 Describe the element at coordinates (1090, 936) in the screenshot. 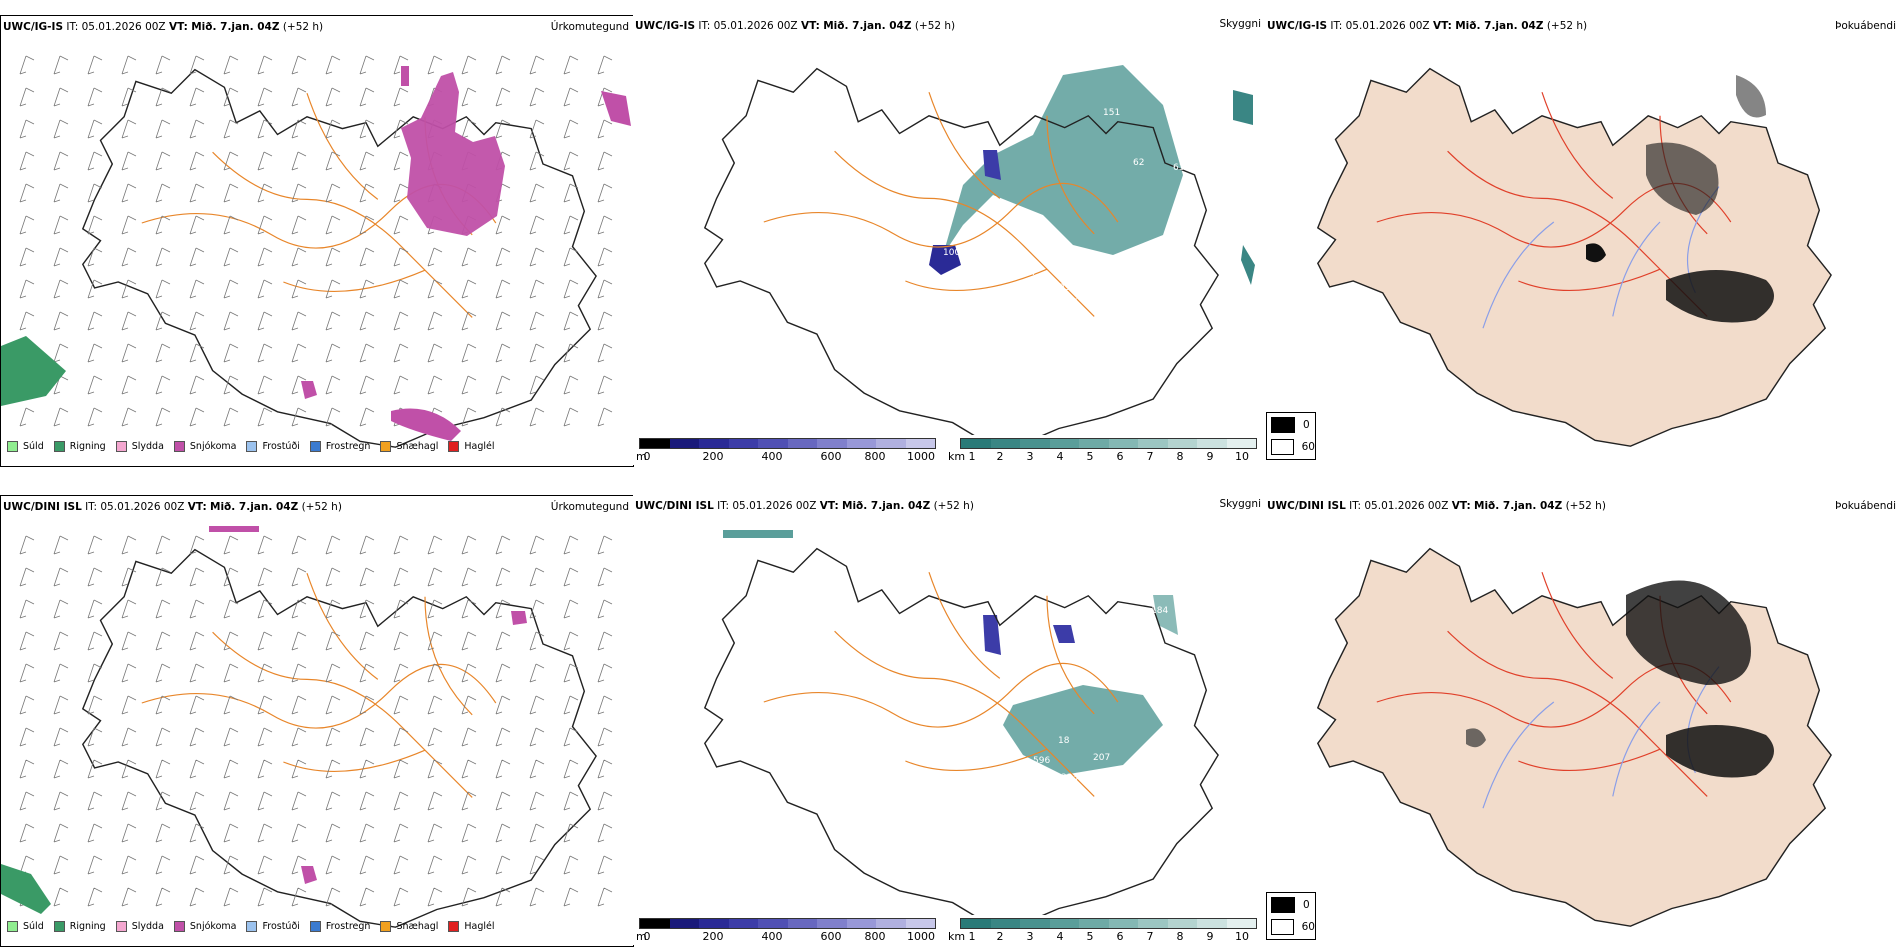

I see `tick-label: 5` at that location.